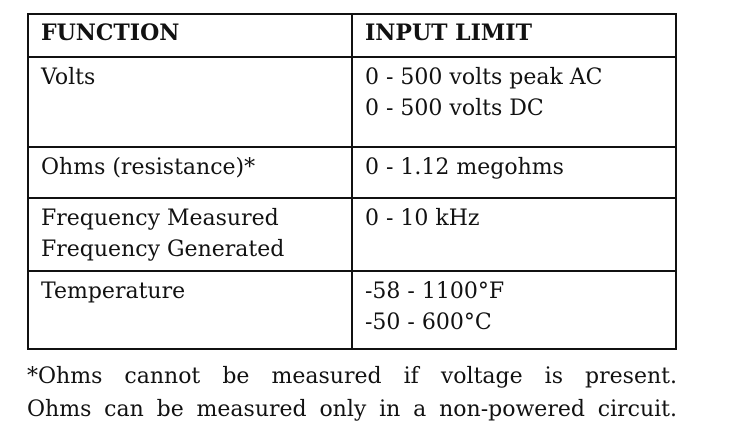  What do you see at coordinates (454, 108) in the screenshot?
I see `cell-line: 0 - 500 volts DC` at bounding box center [454, 108].